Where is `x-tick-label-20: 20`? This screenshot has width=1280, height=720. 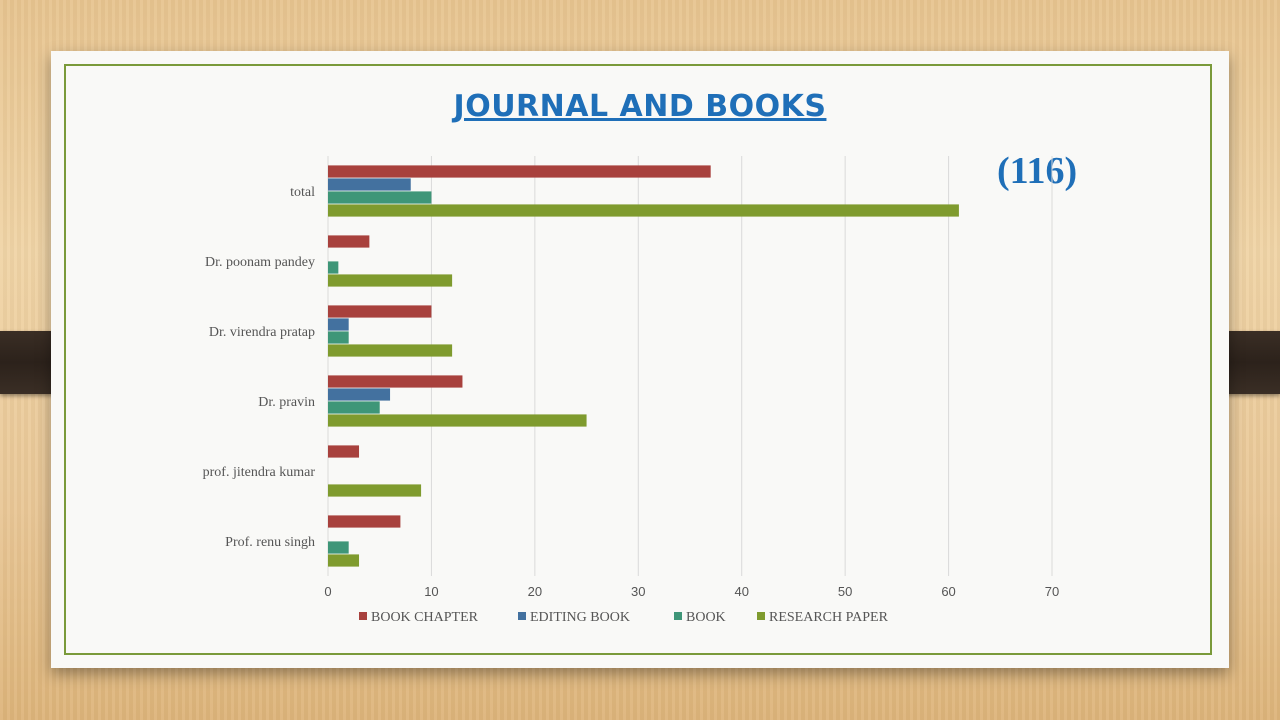 x-tick-label-20: 20 is located at coordinates (535, 591).